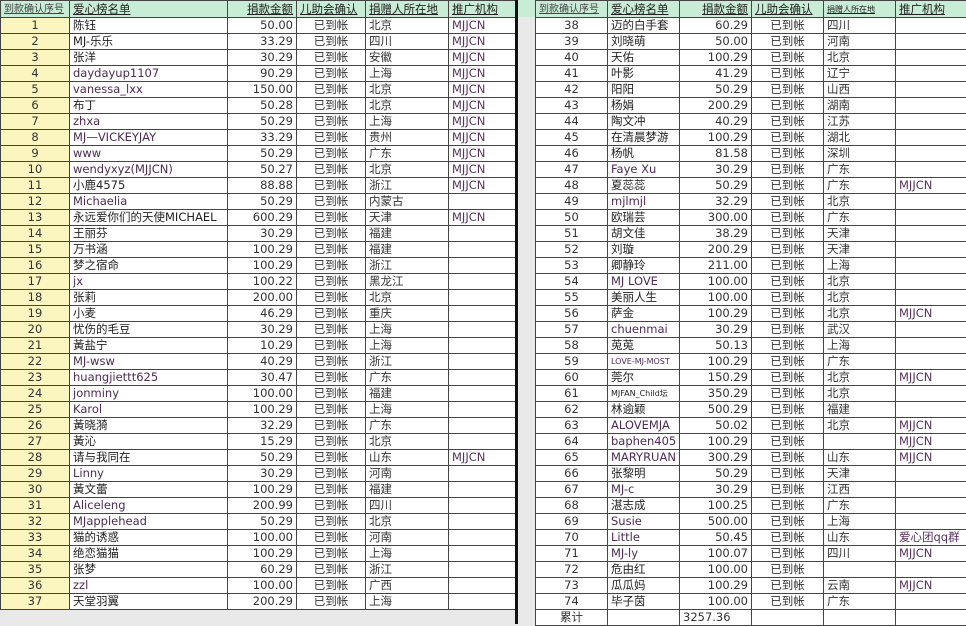 This screenshot has width=966, height=626. What do you see at coordinates (572, 570) in the screenshot?
I see `seq-cell: 72` at bounding box center [572, 570].